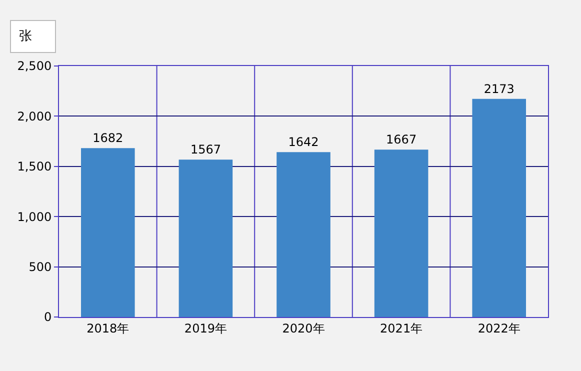 This screenshot has height=371, width=581. I want to click on x-tick-label: 2020年, so click(303, 328).